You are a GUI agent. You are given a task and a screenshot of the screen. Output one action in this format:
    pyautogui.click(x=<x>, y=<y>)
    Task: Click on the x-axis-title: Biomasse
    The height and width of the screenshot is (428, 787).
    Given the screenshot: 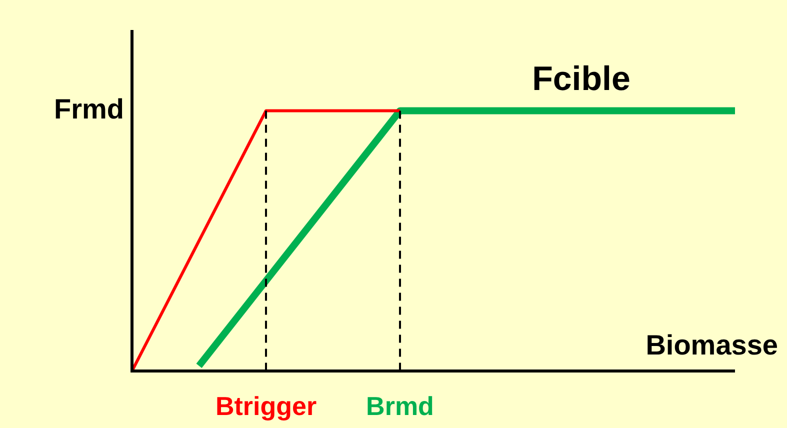 What is the action you would take?
    pyautogui.click(x=712, y=345)
    